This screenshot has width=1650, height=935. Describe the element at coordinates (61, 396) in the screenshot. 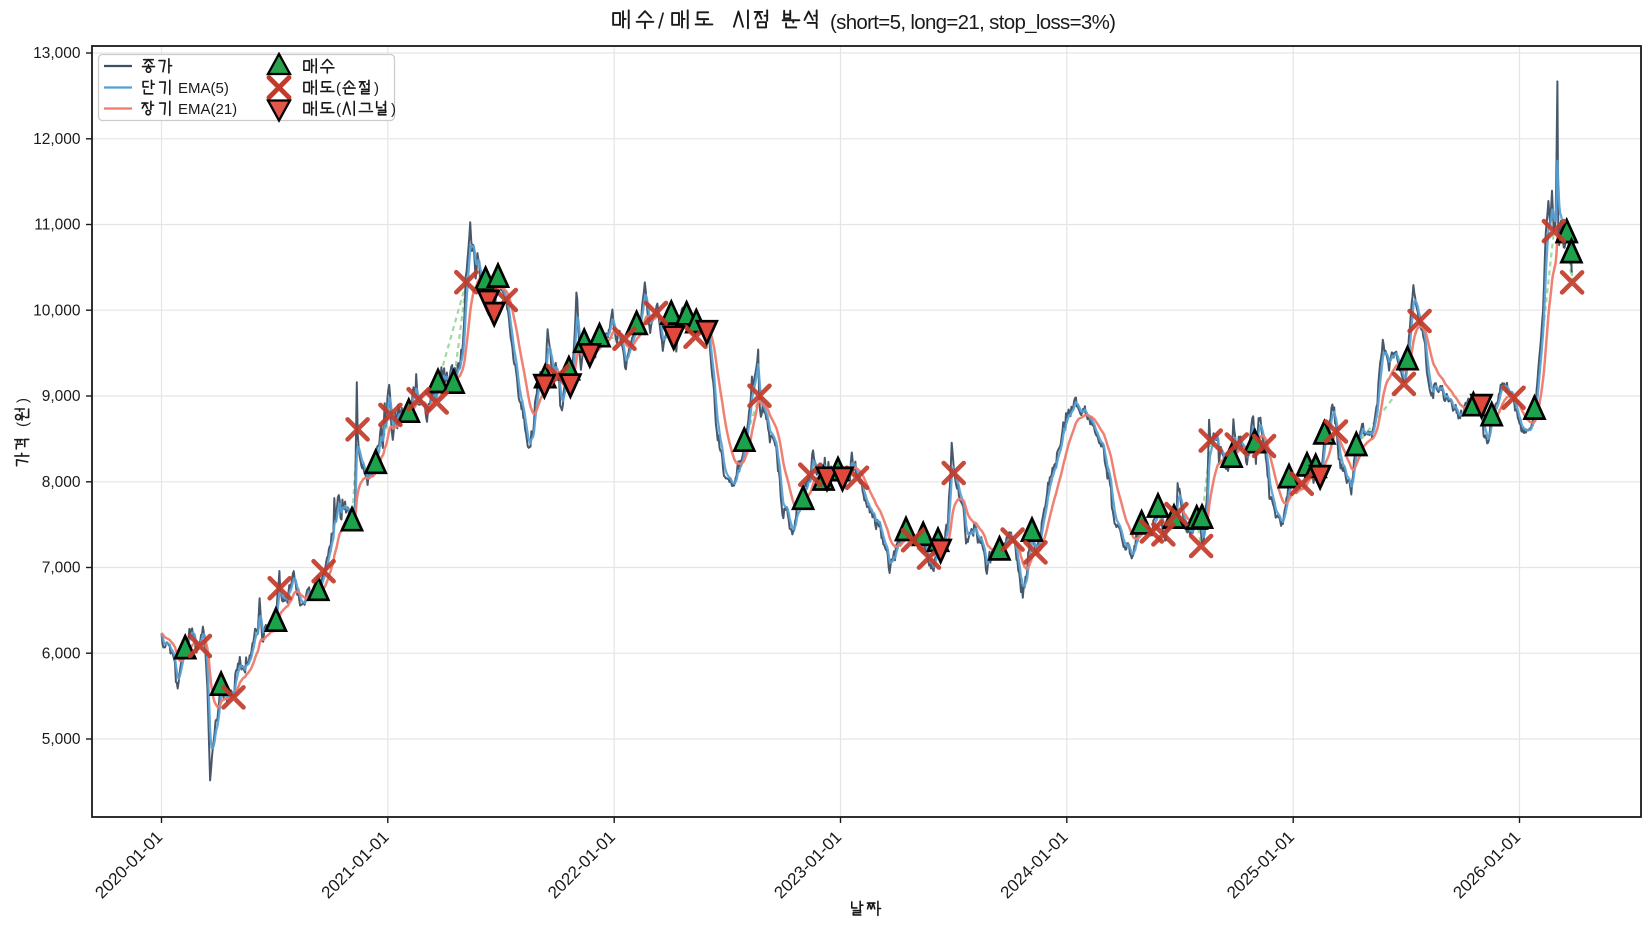

I see `svg-text: 9,000` at that location.